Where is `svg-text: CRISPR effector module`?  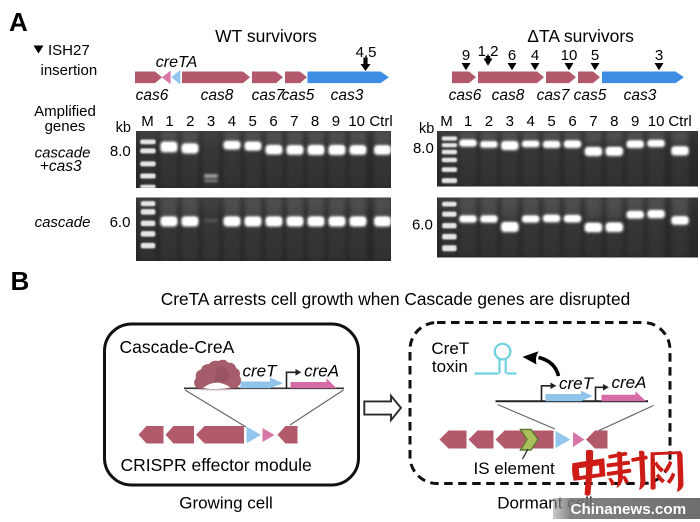
svg-text: CRISPR effector module is located at coordinates (216, 465).